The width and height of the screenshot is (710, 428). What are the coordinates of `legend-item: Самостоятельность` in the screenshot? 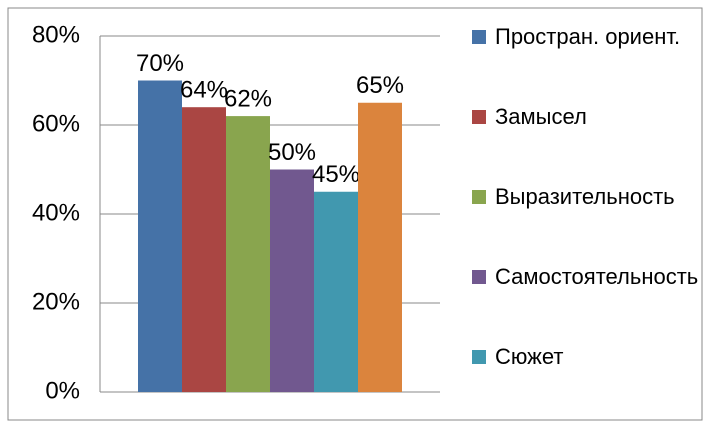 It's located at (586, 298).